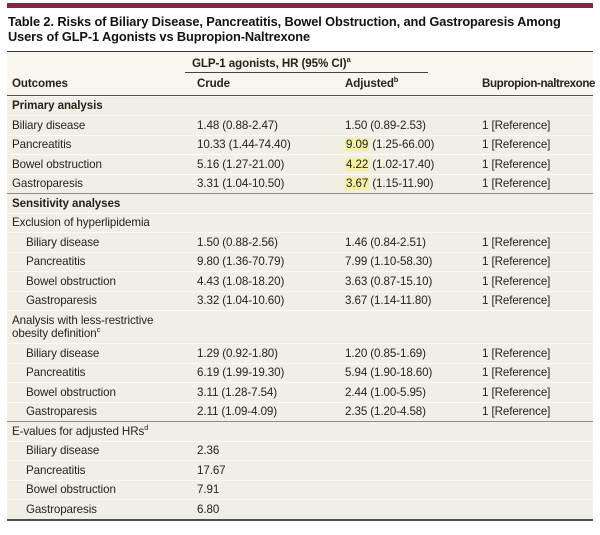 The image size is (600, 535). Describe the element at coordinates (81, 222) in the screenshot. I see `section-label: Exclusion of hyperlipidemia` at that location.